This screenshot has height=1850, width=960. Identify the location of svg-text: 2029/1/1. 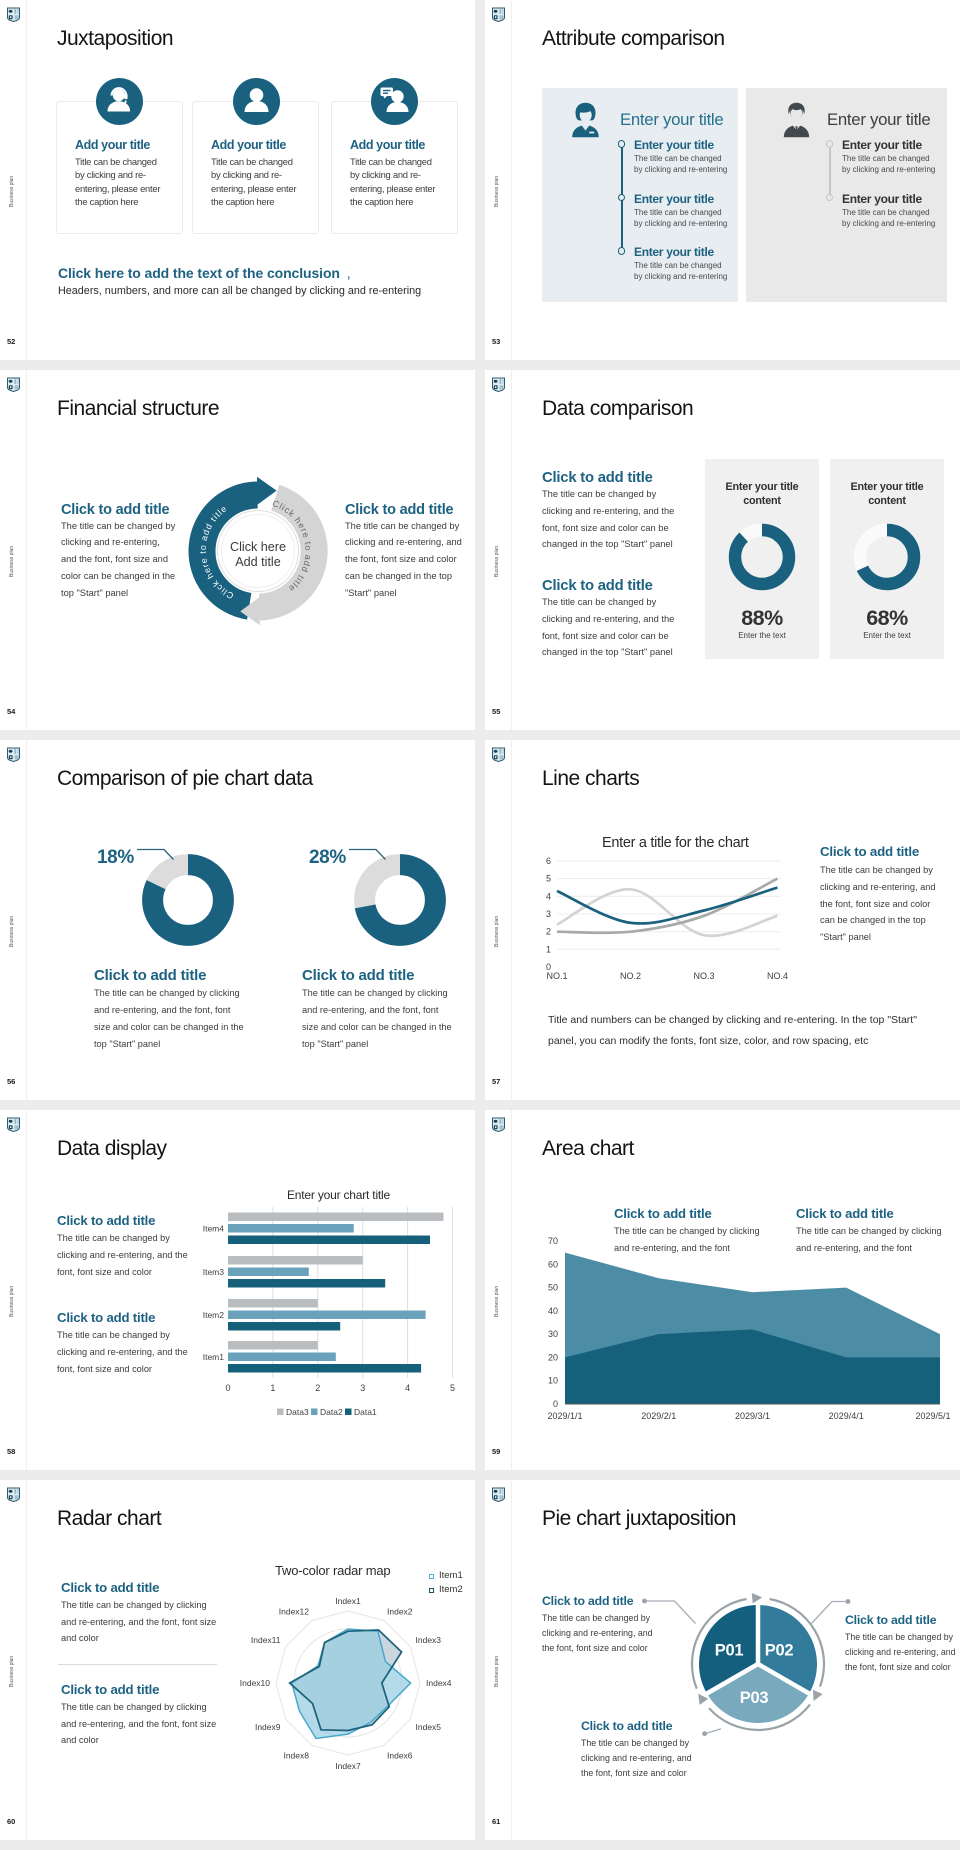
(564, 1416).